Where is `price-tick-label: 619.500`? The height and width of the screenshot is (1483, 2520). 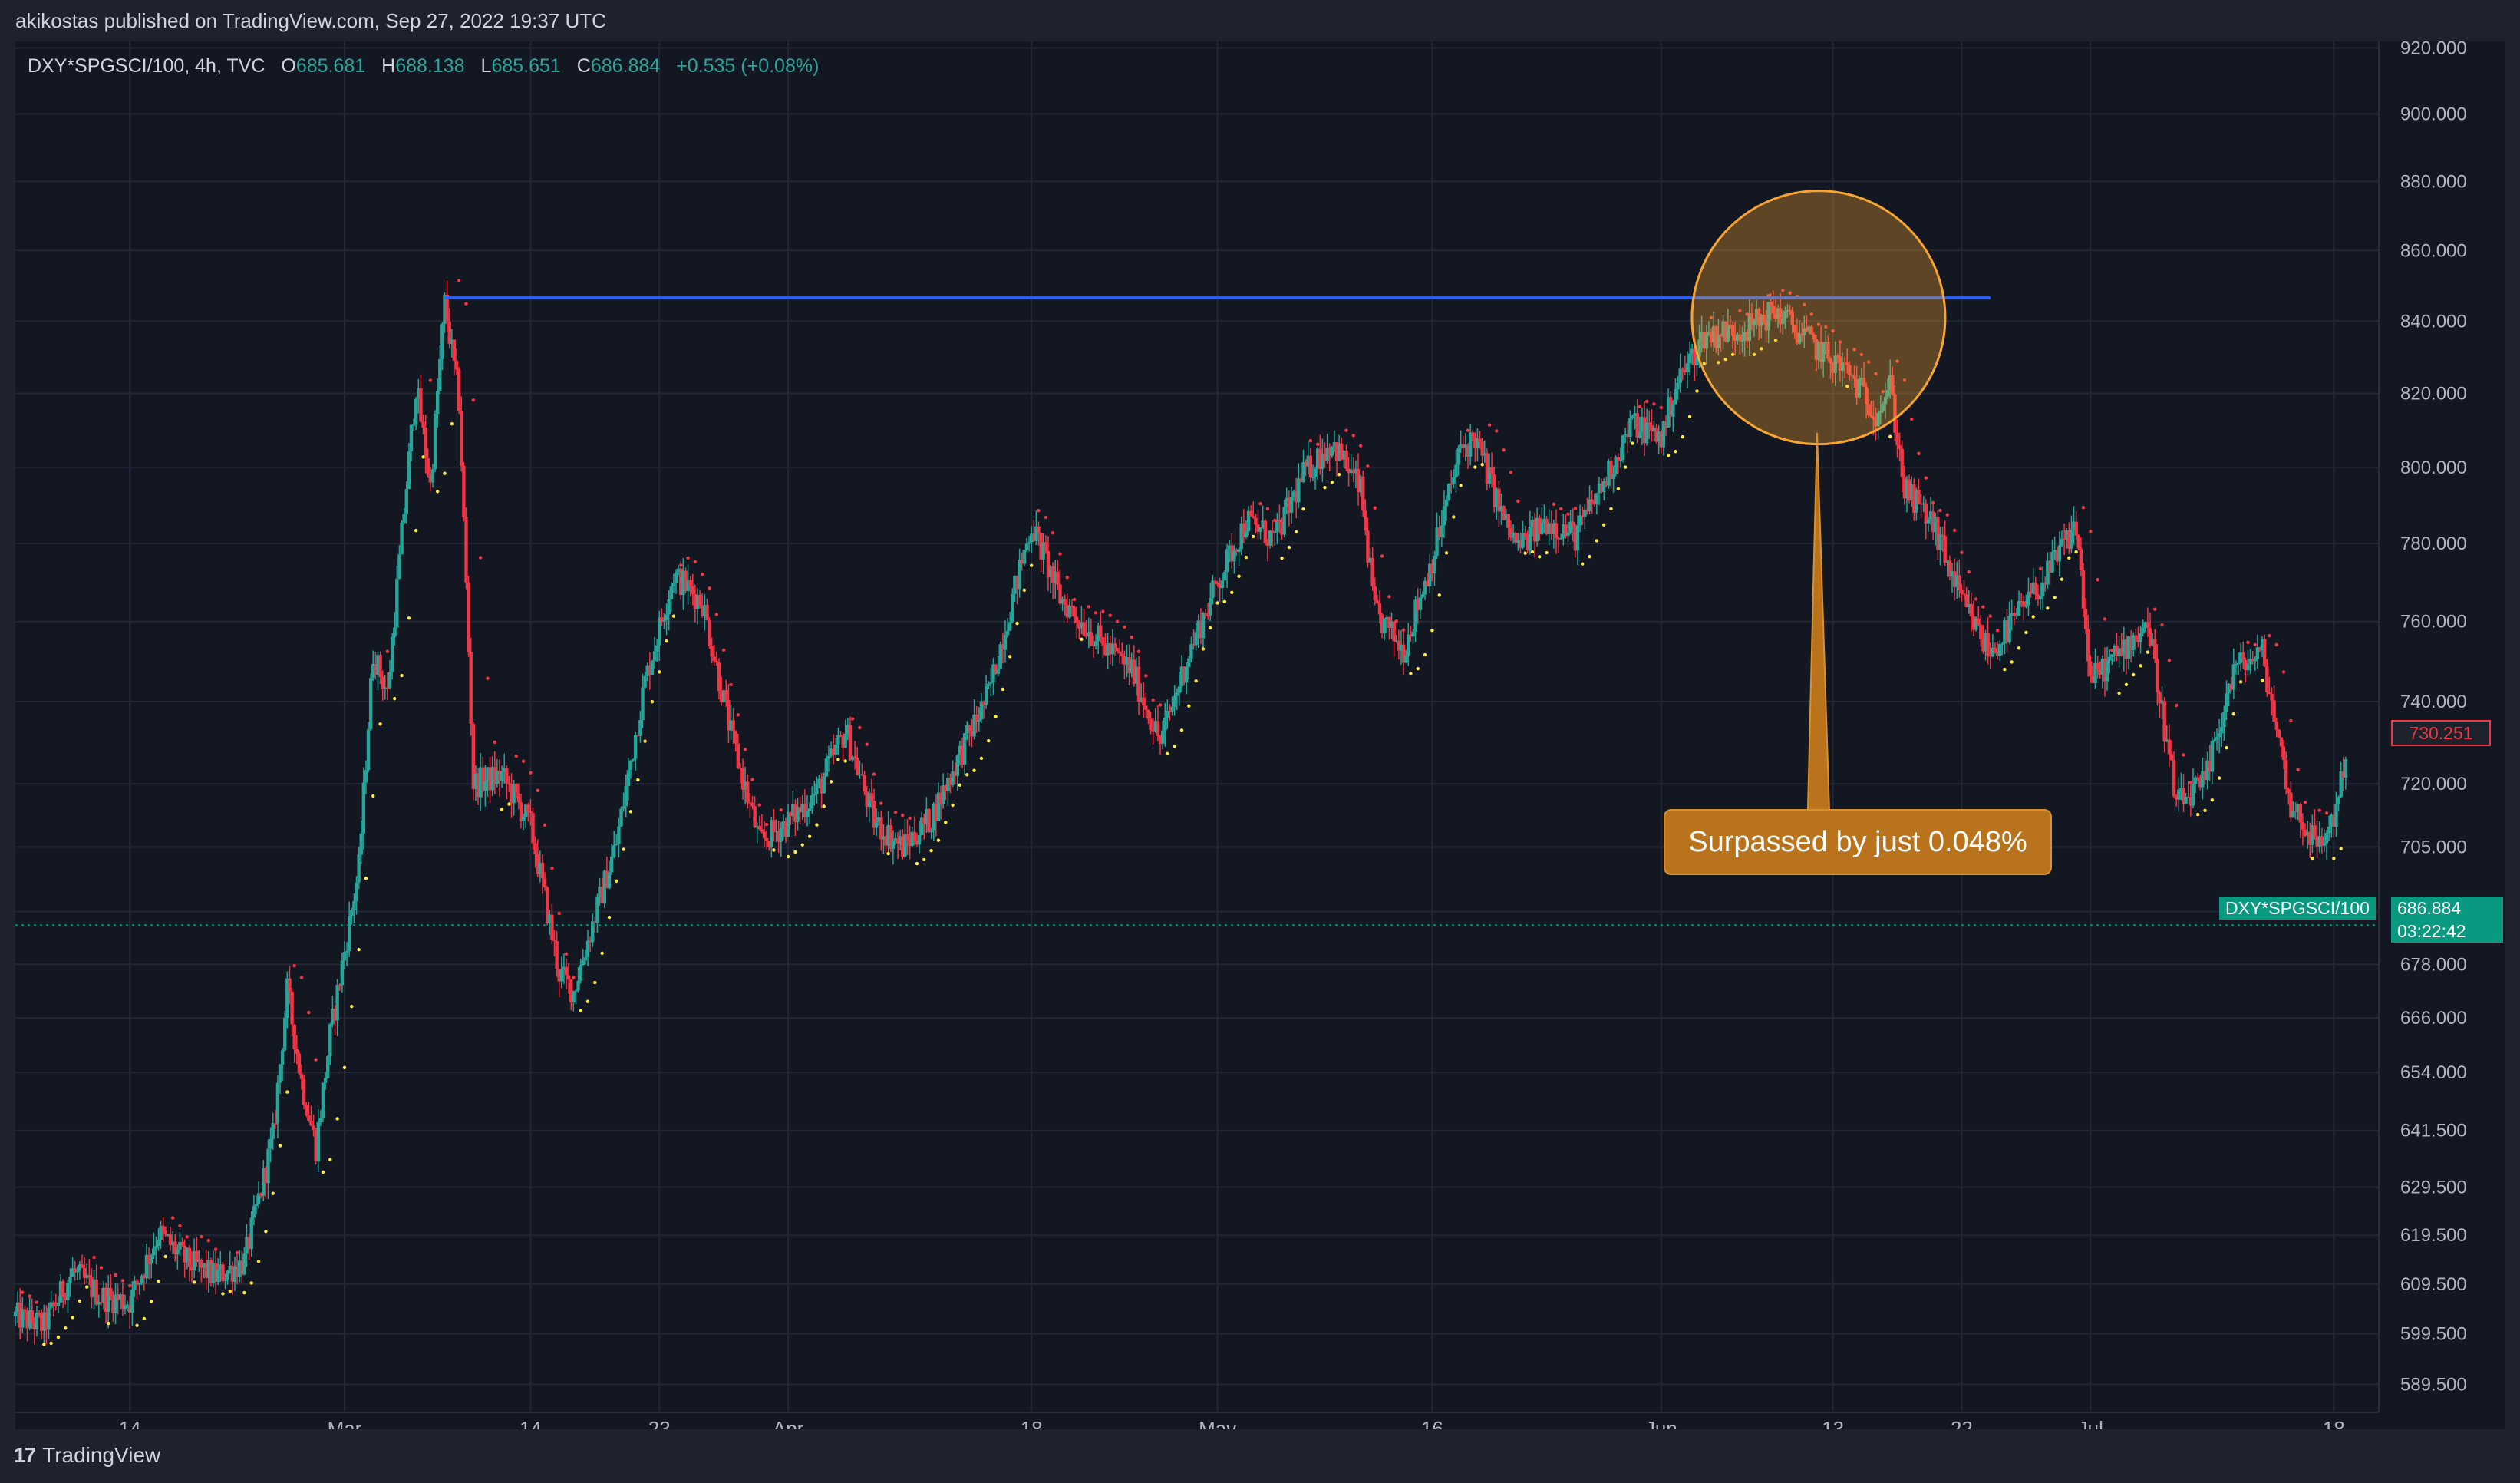 price-tick-label: 619.500 is located at coordinates (2433, 1236).